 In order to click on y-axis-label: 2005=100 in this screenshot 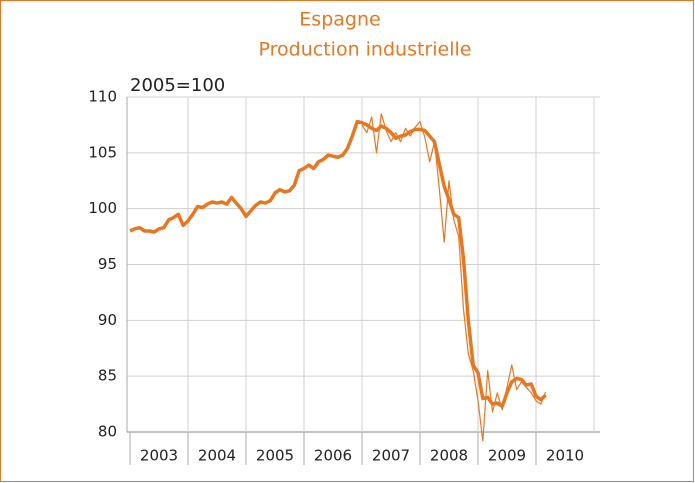, I will do `click(177, 85)`.